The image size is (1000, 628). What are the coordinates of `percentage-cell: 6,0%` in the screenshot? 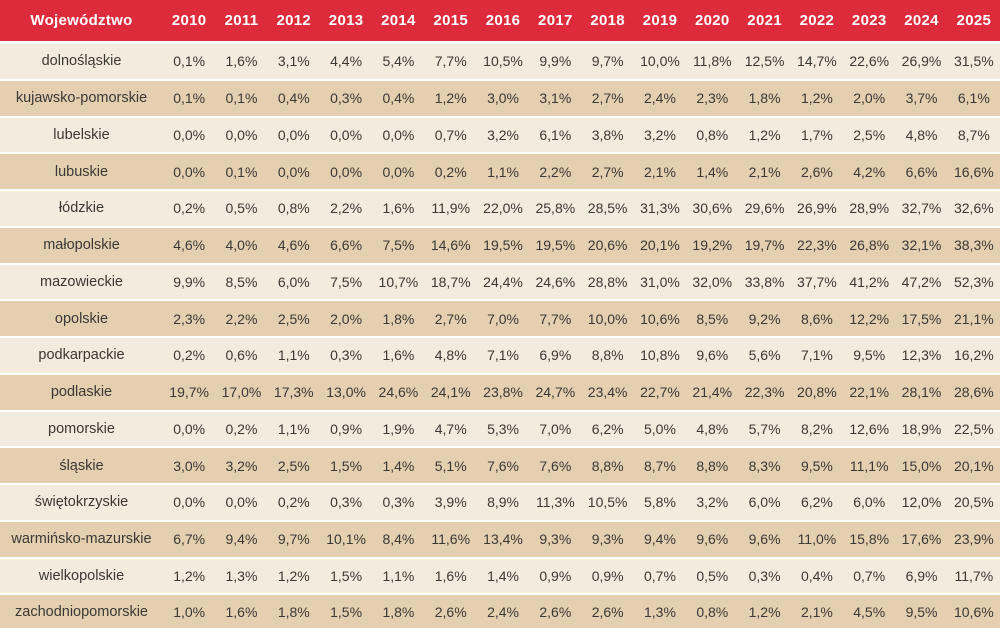 It's located at (764, 503).